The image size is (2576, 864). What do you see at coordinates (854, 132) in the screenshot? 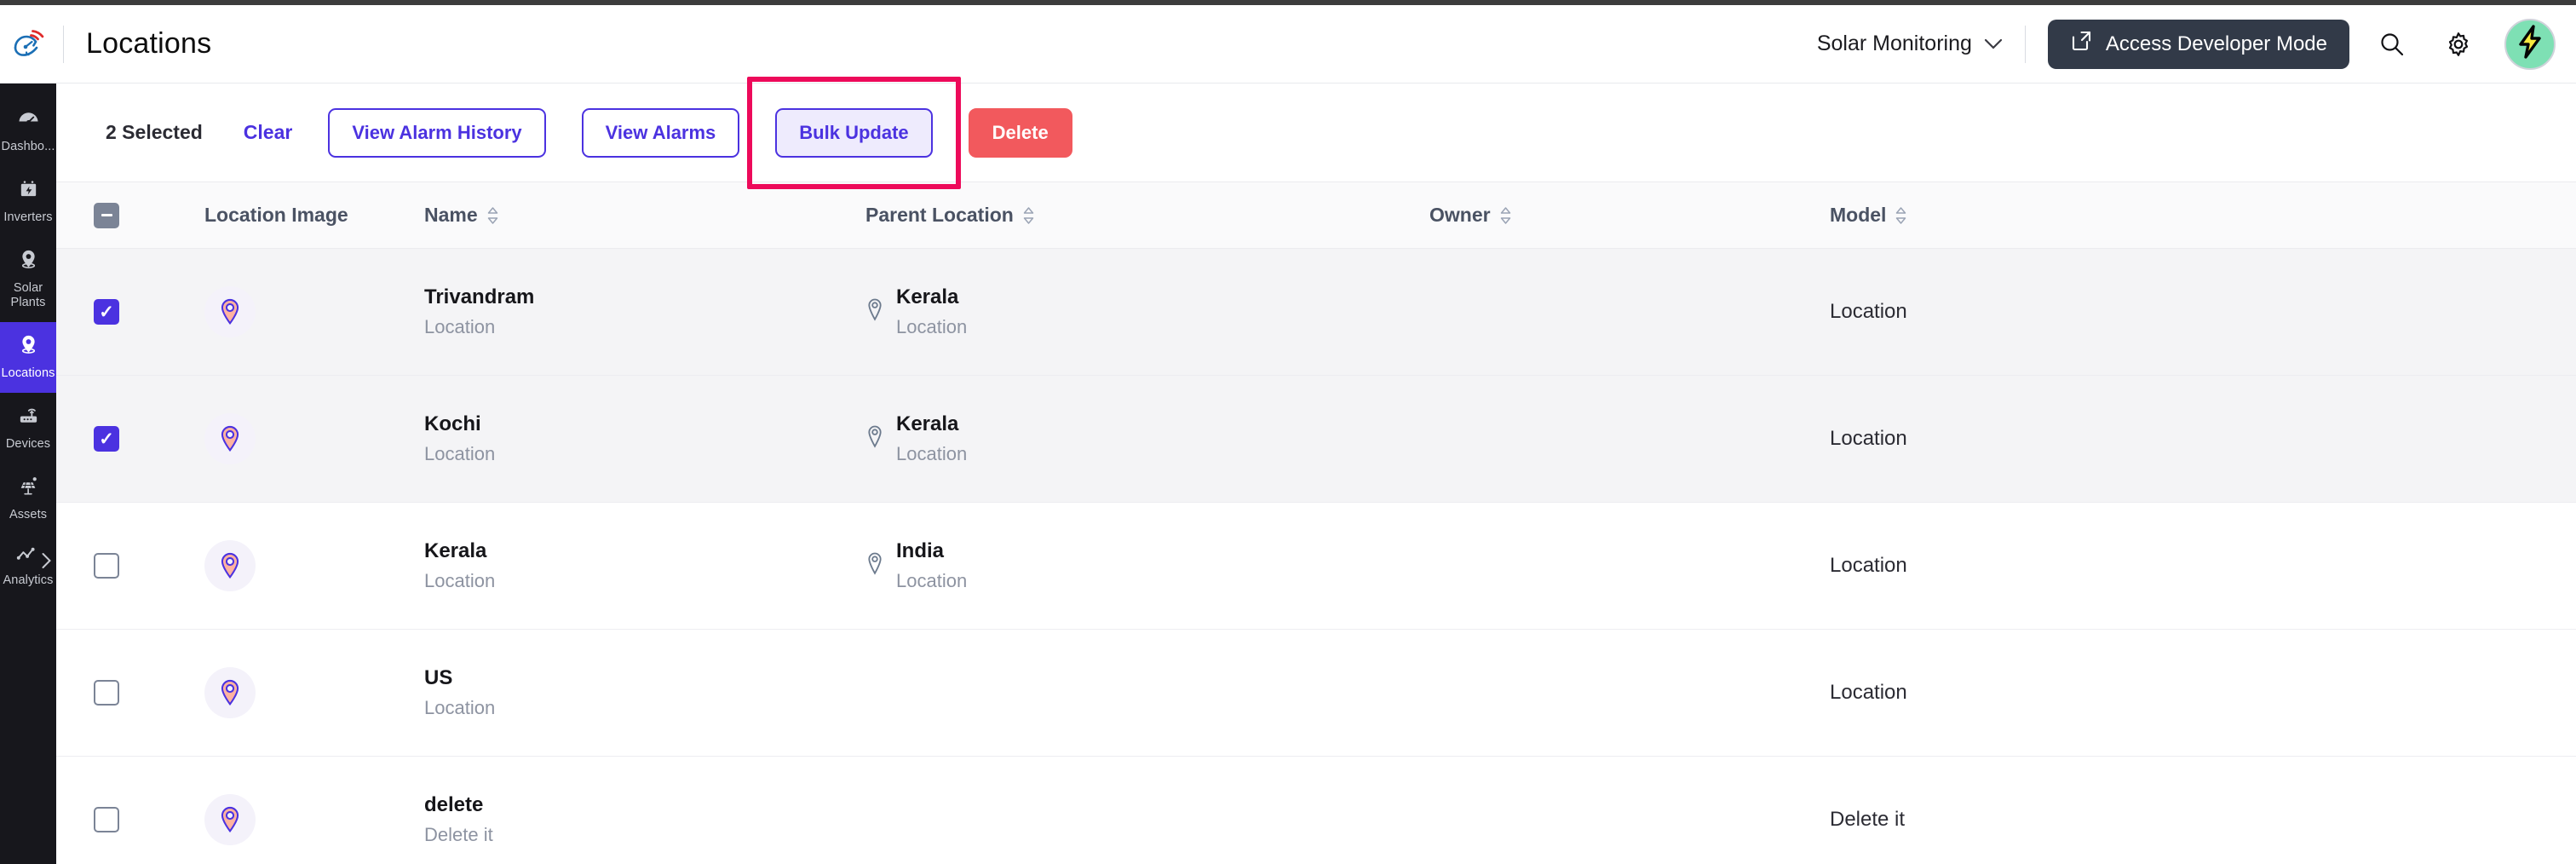
I see `bulk-update-button: Bulk Update` at bounding box center [854, 132].